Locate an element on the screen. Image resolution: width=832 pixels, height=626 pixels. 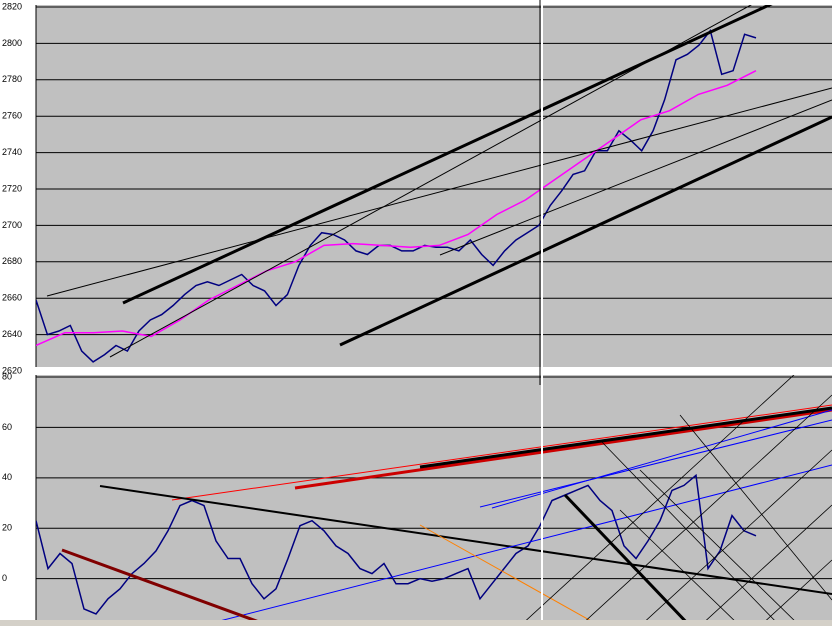
y-tick-label: 2640 is located at coordinates (12, 334).